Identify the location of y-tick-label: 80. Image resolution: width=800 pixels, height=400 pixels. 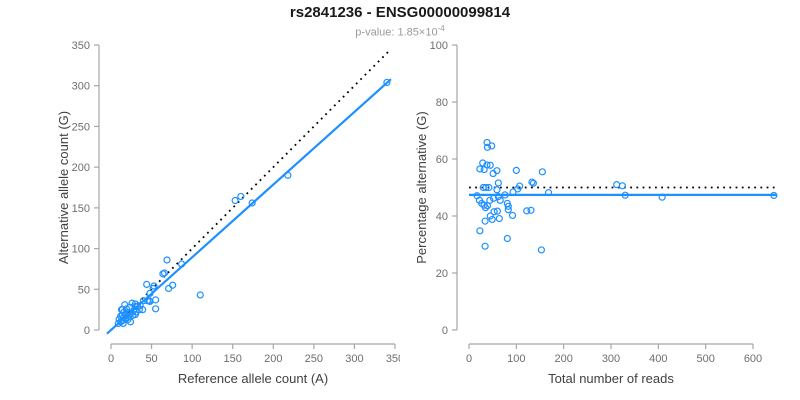
(442, 103).